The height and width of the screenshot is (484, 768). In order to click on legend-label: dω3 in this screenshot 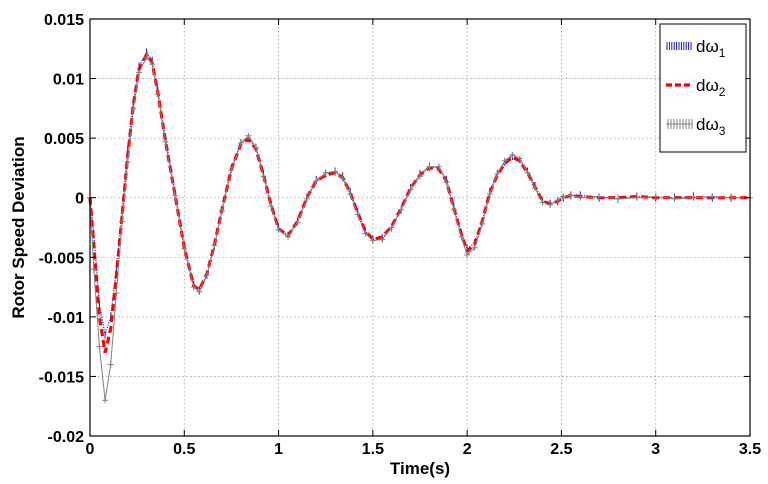, I will do `click(711, 126)`.